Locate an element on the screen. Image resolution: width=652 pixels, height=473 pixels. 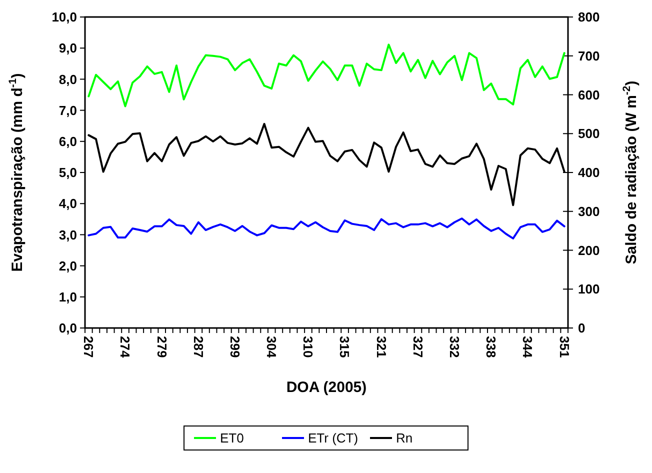
y-tick-label: 8,0 is located at coordinates (67, 79).